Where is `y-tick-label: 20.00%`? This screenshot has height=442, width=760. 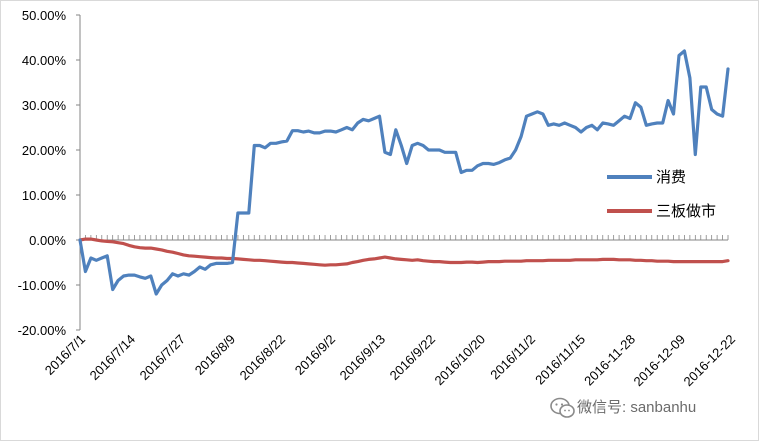 y-tick-label: 20.00% is located at coordinates (44, 150).